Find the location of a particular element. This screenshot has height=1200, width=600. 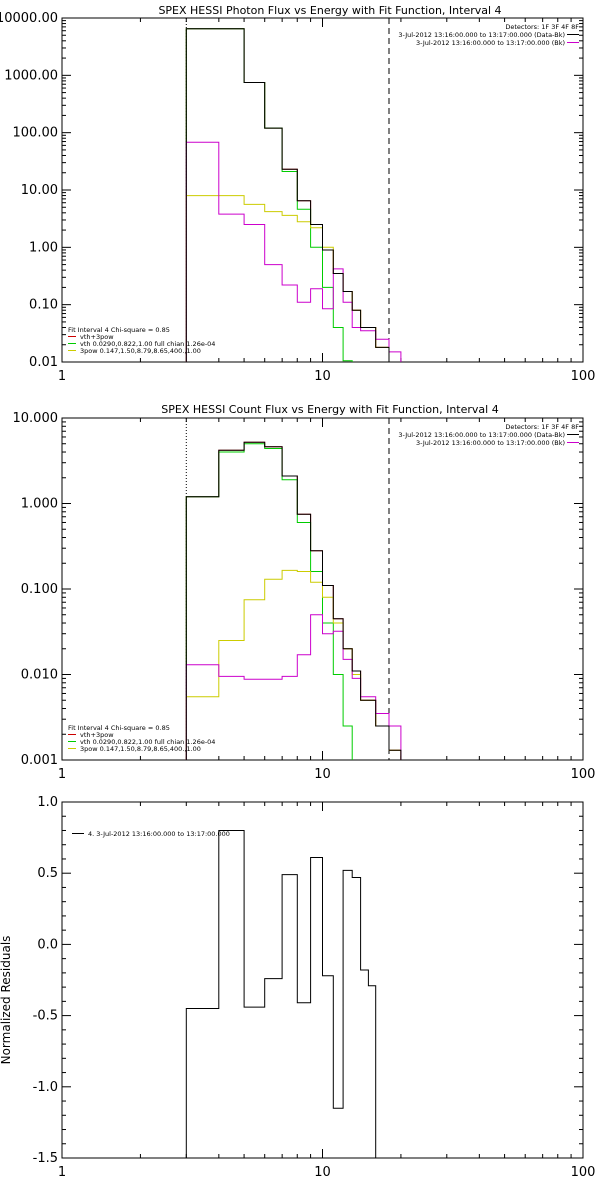

residual-y-tick-label: 1.0 is located at coordinates (47, 802).